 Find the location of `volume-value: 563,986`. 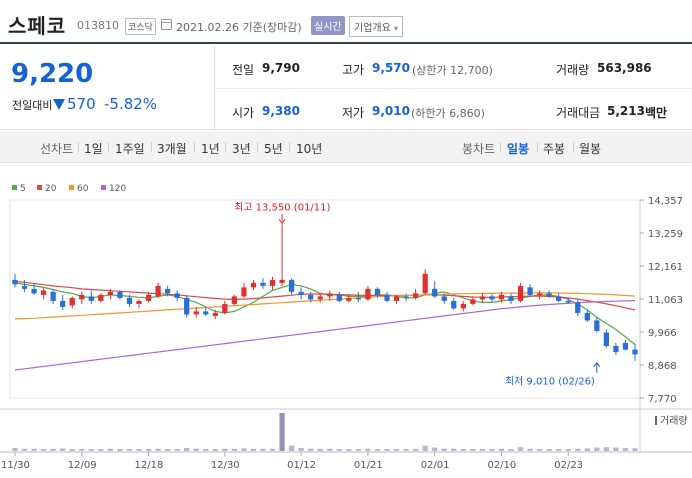

volume-value: 563,986 is located at coordinates (624, 68).